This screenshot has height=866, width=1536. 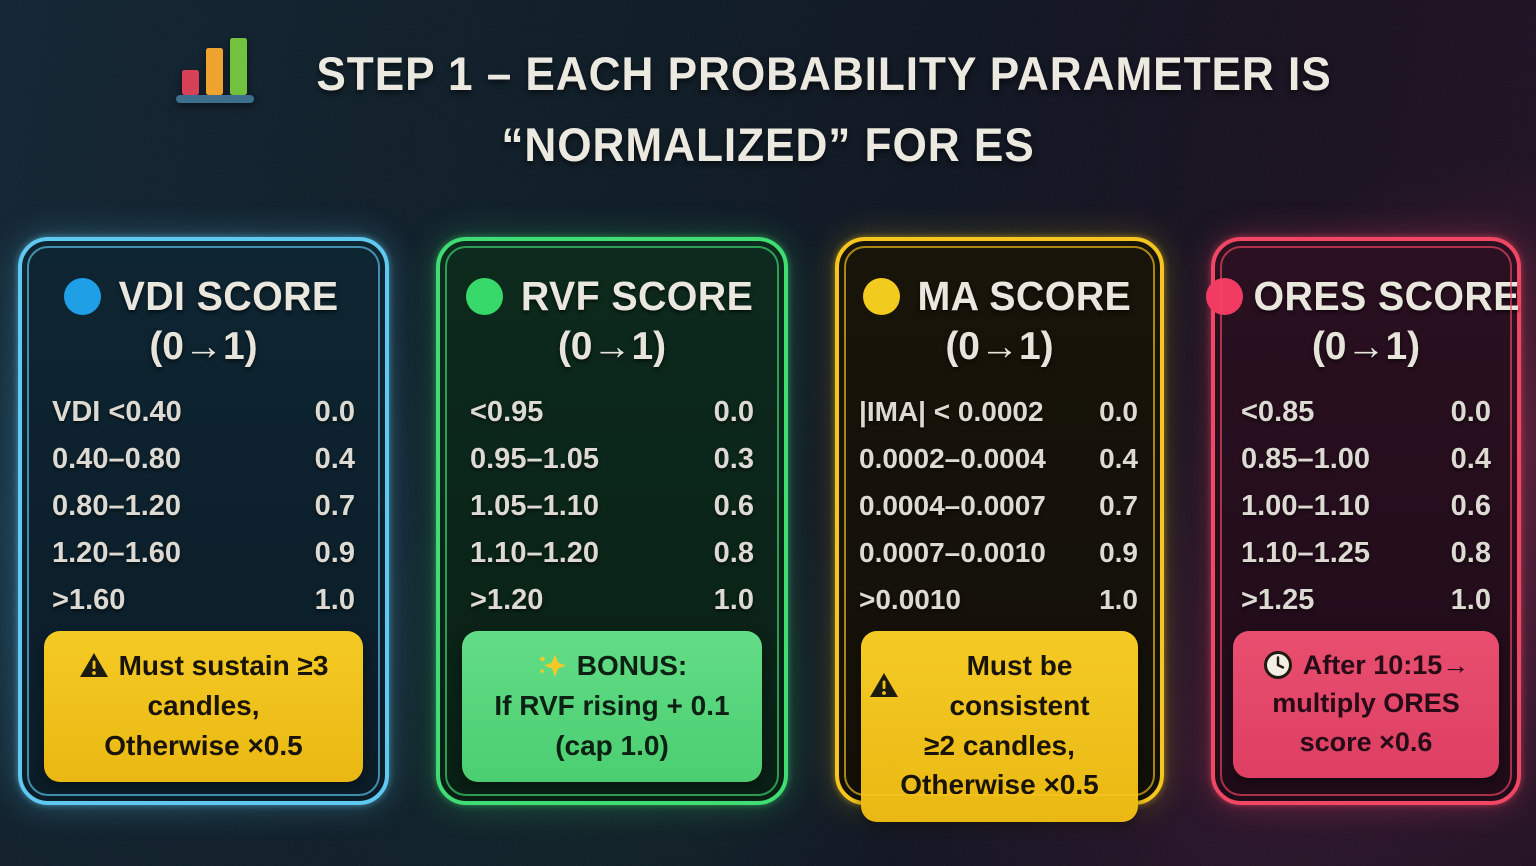 I want to click on table-row: >1.25 1.0, so click(x=1366, y=607).